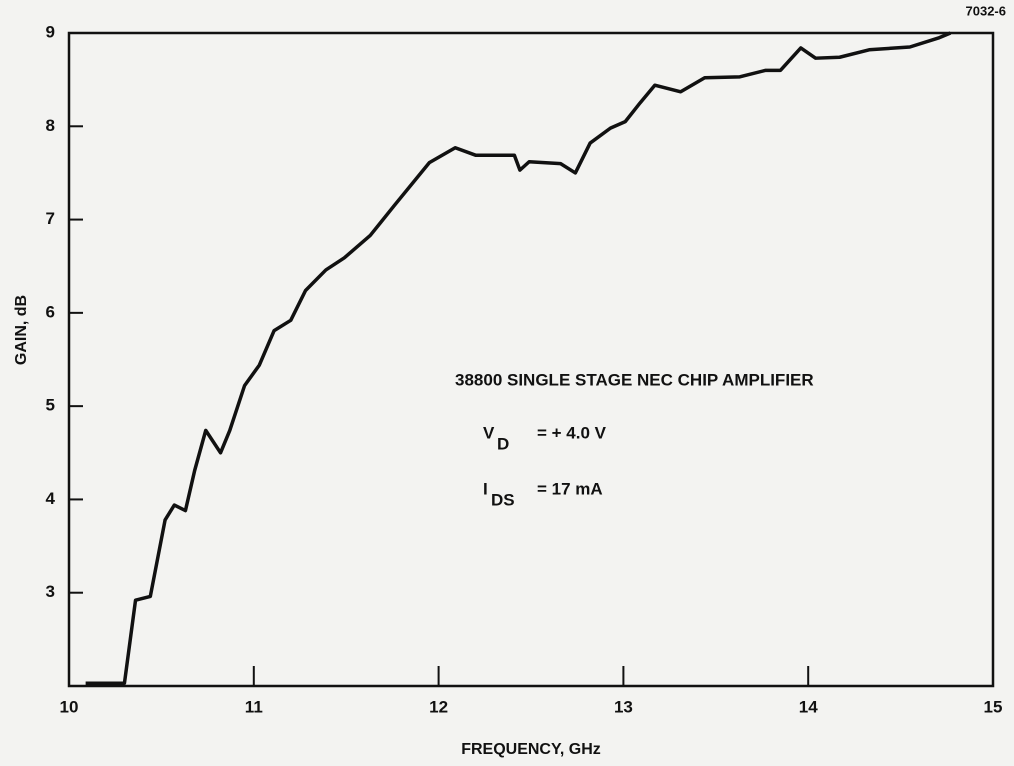  I want to click on y-tick-label: 9, so click(50, 31).